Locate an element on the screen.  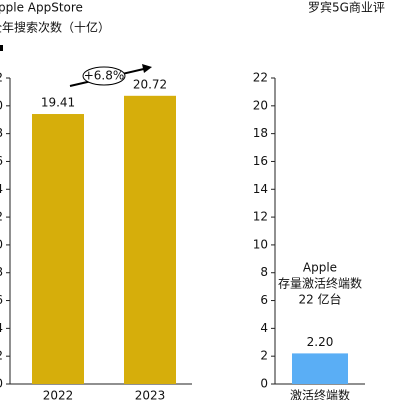
value-label: 19.41 is located at coordinates (58, 103).